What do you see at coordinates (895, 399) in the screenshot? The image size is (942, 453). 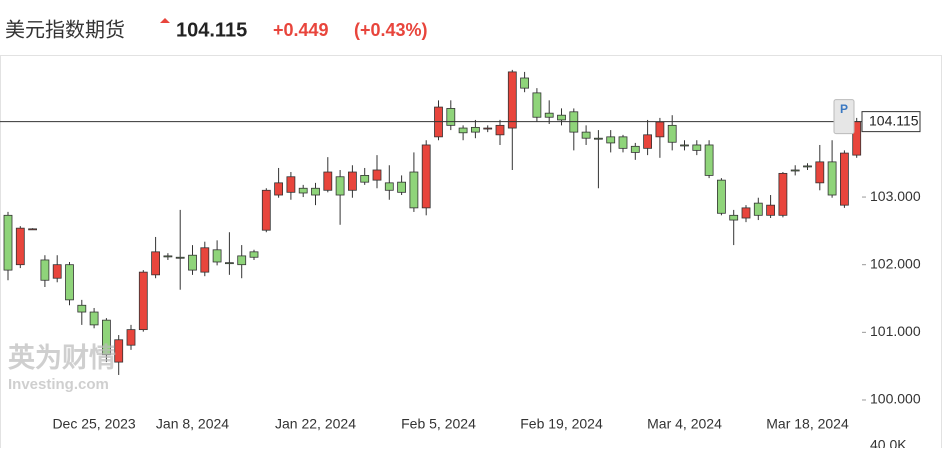 I see `y-tick-label: 100.000` at bounding box center [895, 399].